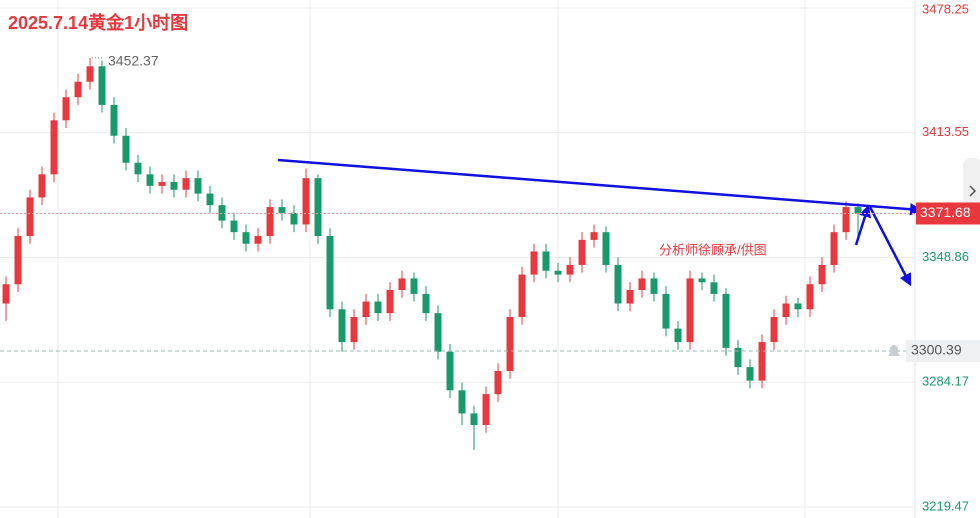 The image size is (980, 518). Describe the element at coordinates (945, 505) in the screenshot. I see `y-tick-label: 3219.47` at that location.